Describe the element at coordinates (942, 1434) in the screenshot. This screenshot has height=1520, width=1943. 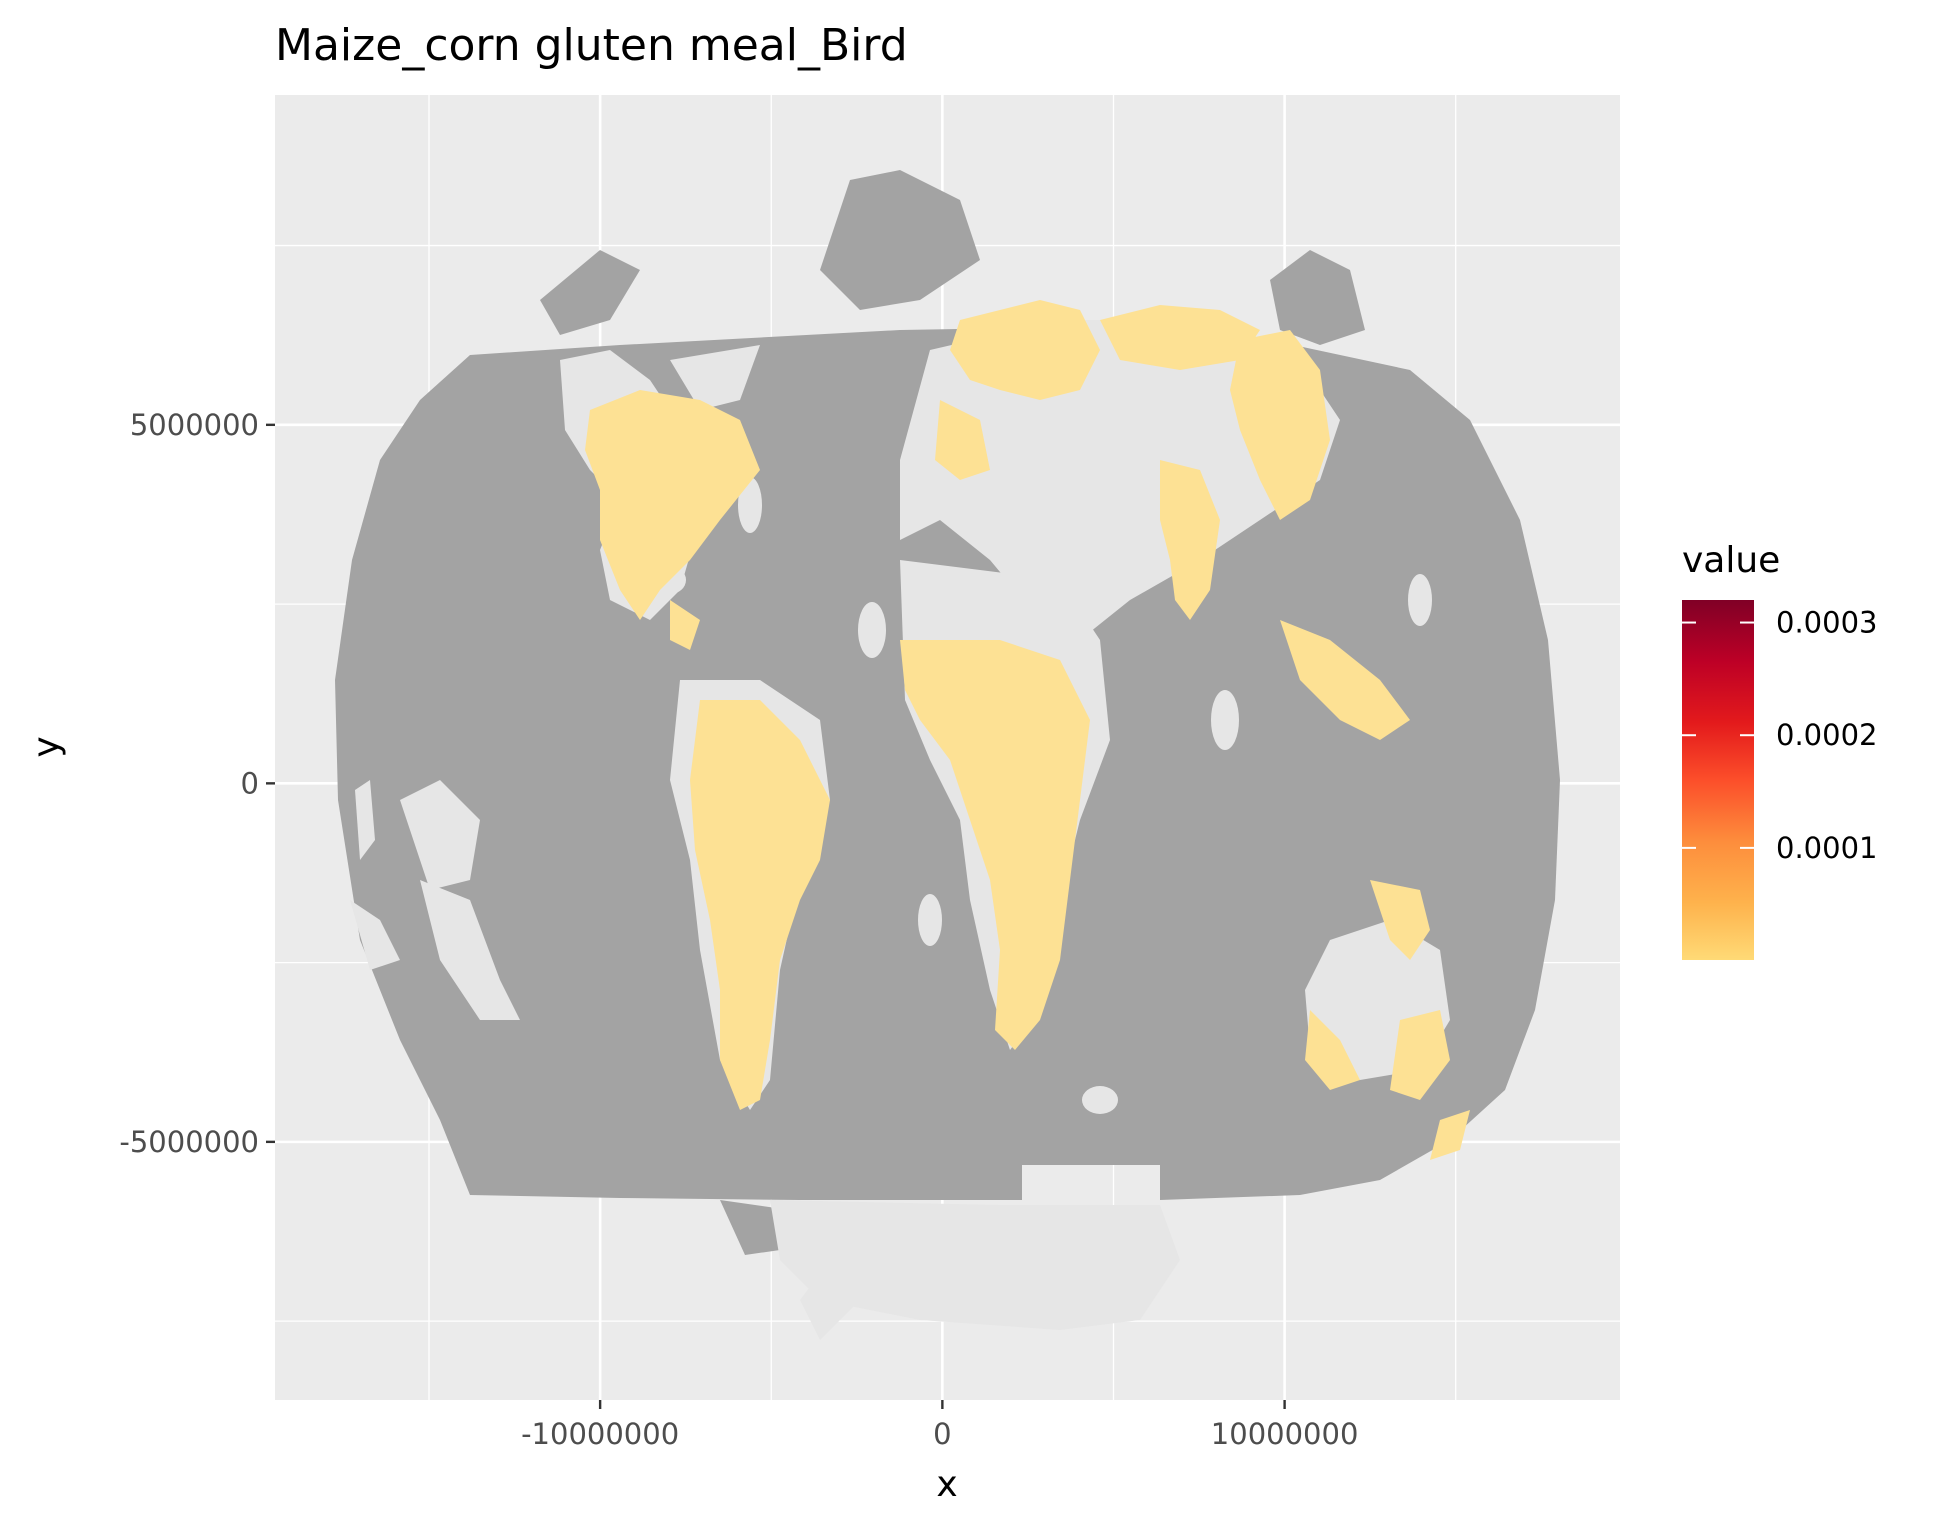
I see `x-tick-label: 0` at that location.